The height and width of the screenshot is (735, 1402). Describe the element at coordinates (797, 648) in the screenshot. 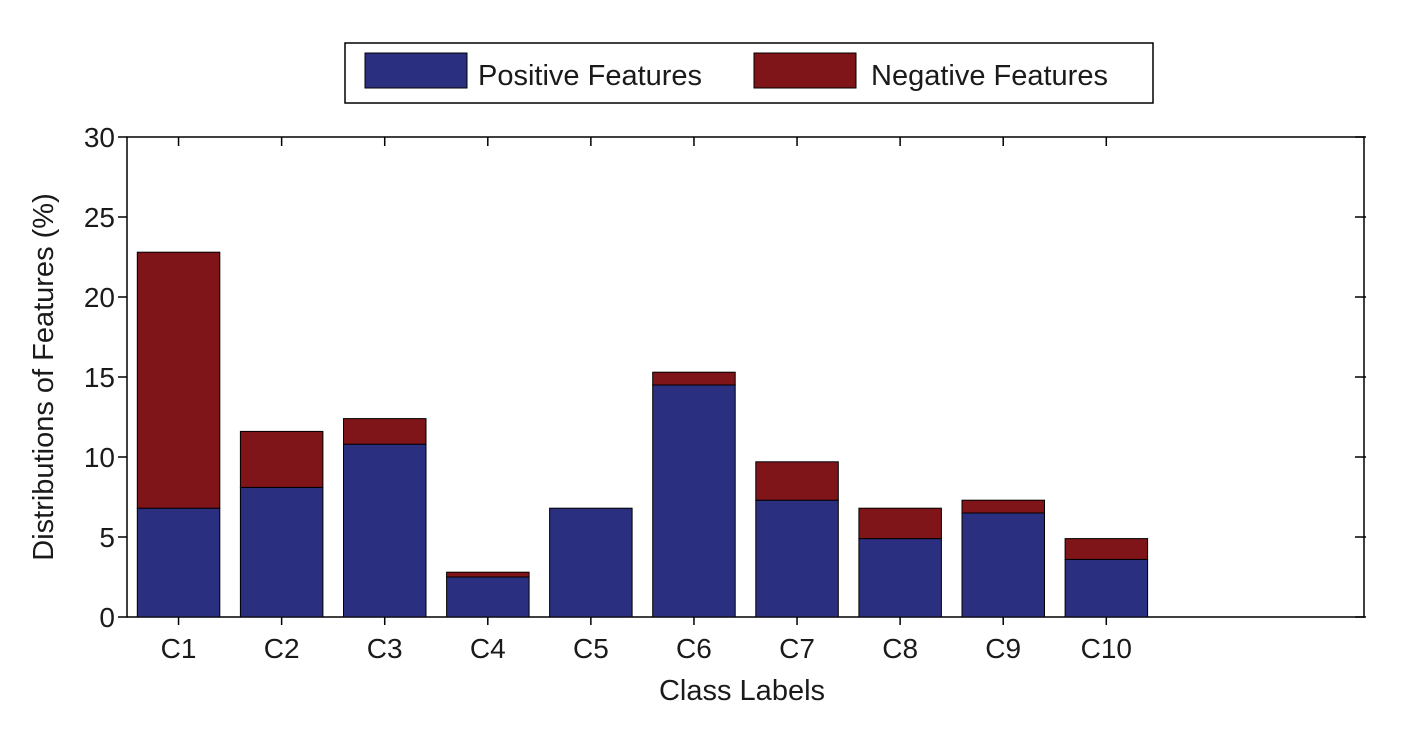

I see `x-tick-label: C7` at that location.